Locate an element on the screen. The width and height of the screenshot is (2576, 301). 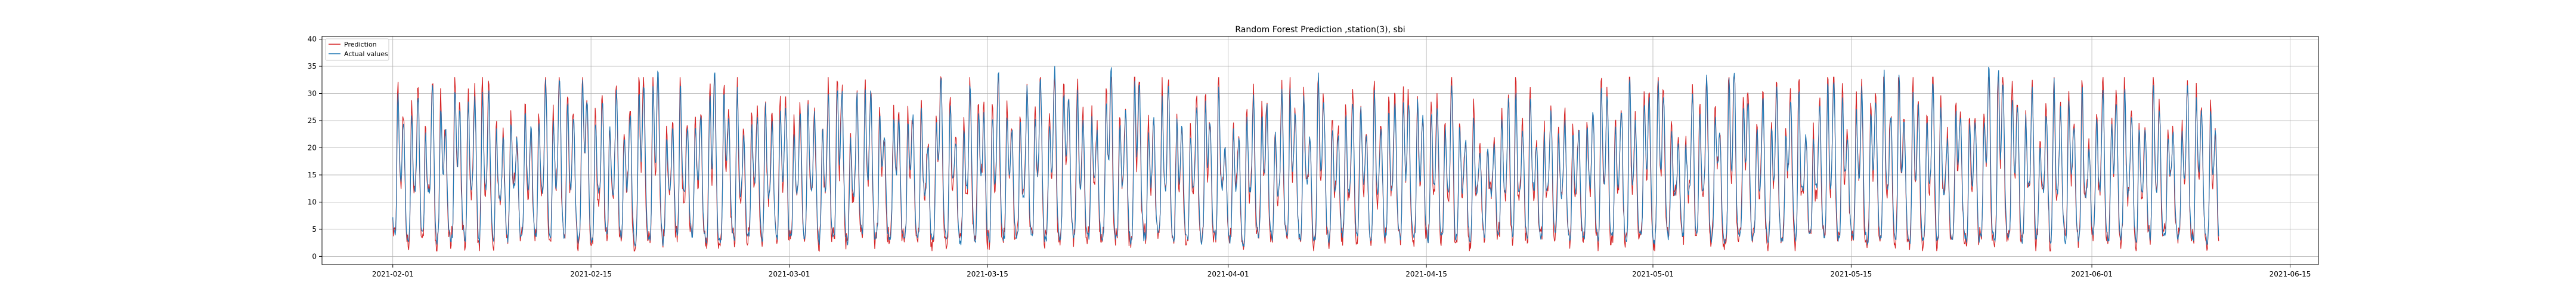
y-tick-label: 0 is located at coordinates (315, 256).